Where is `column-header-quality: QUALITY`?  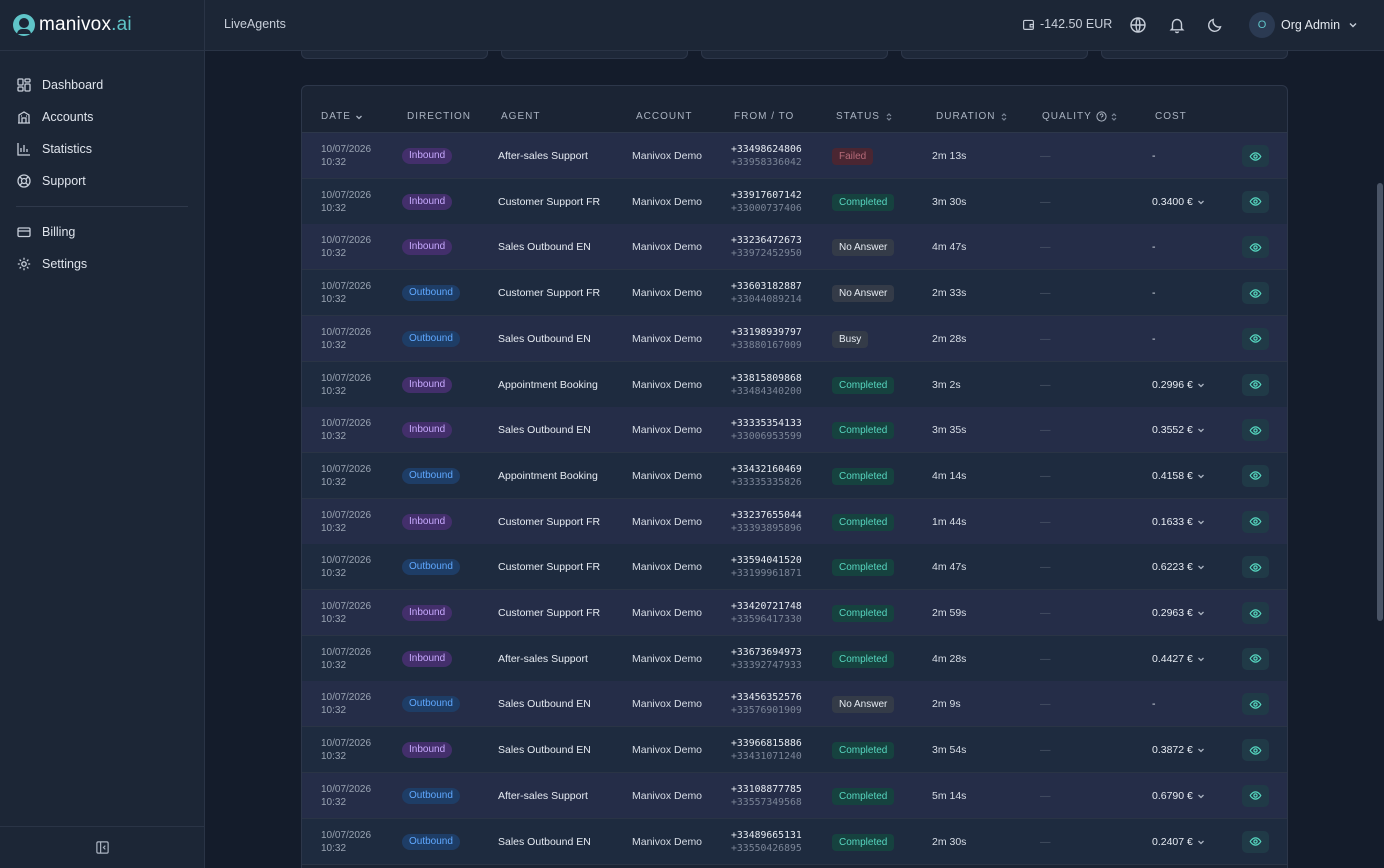
column-header-quality: QUALITY is located at coordinates (1080, 116).